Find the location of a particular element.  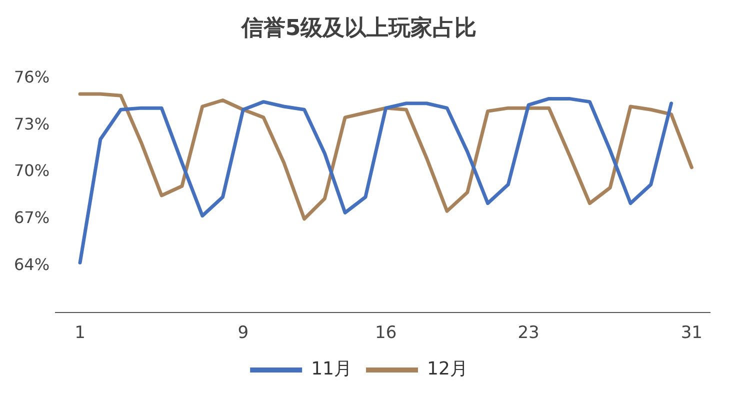

x-tick-label: 1 is located at coordinates (80, 333).